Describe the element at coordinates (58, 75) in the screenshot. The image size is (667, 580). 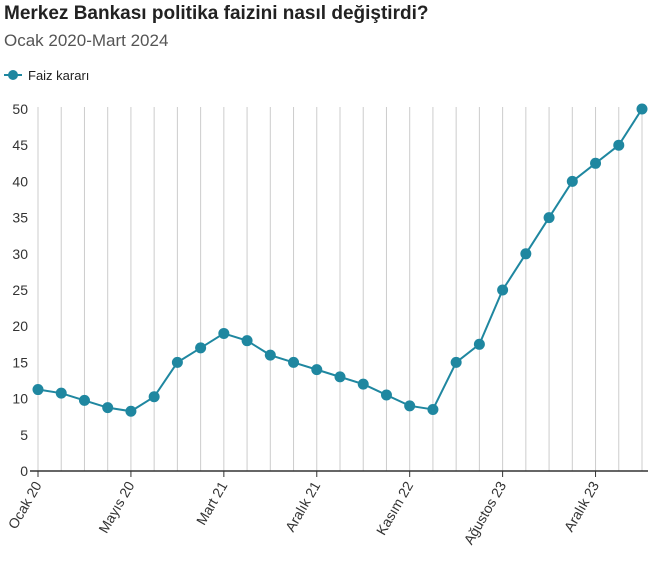
I see `legend-label: Faiz kararı` at that location.